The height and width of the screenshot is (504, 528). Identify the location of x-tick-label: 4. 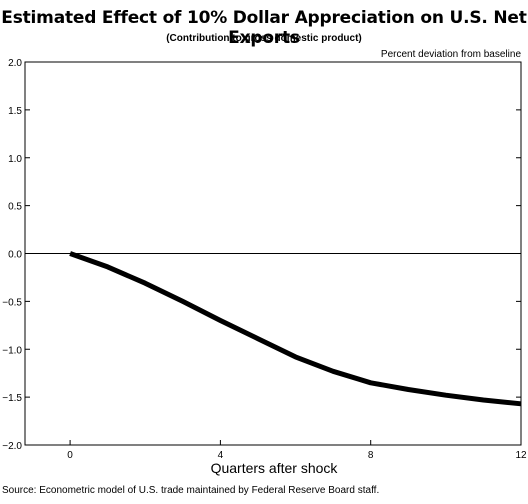
(221, 455).